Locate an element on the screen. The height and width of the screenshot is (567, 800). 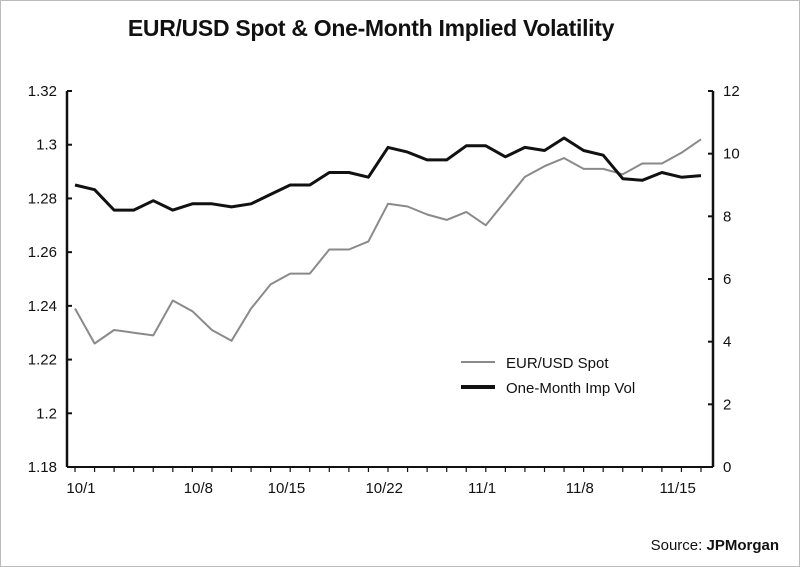
x-tick-label: 10/15 is located at coordinates (287, 488).